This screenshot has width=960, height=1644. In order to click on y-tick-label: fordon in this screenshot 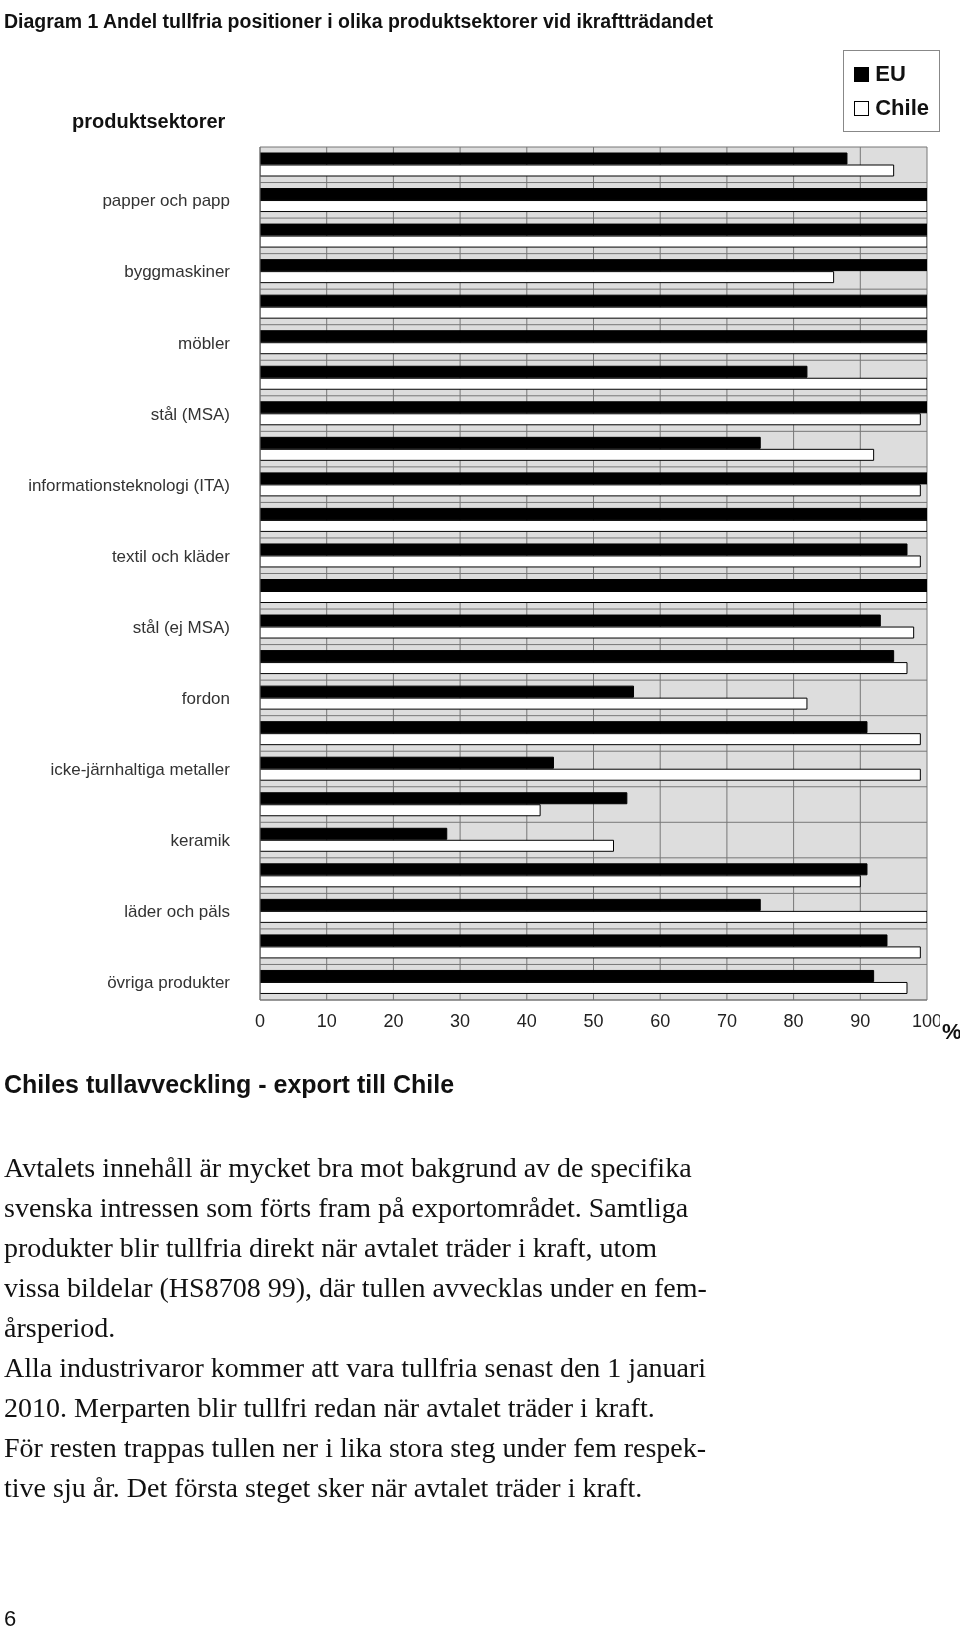, I will do `click(205, 698)`.